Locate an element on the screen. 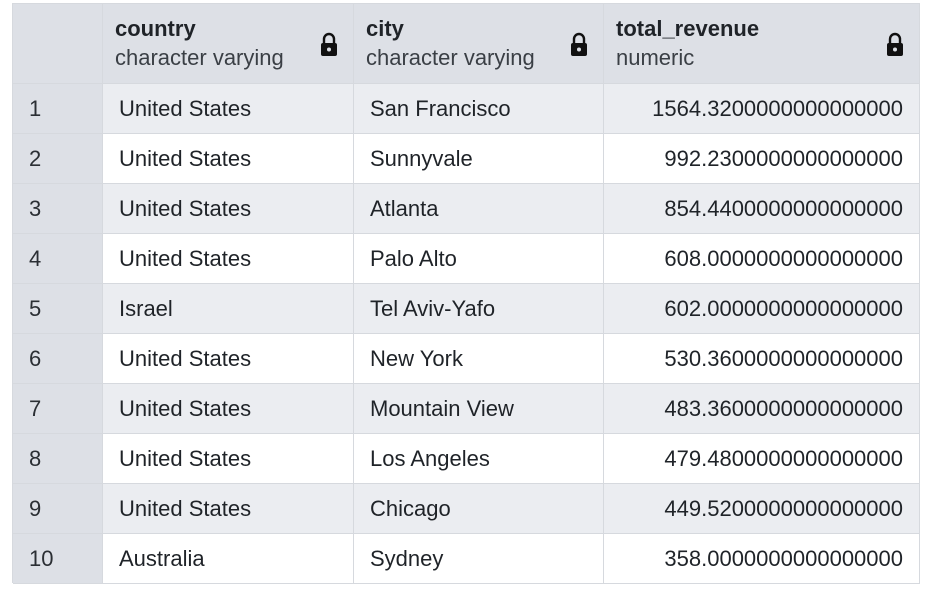 Image resolution: width=928 pixels, height=590 pixels. cell-total-revenue: 358.0000000000000000 is located at coordinates (762, 559).